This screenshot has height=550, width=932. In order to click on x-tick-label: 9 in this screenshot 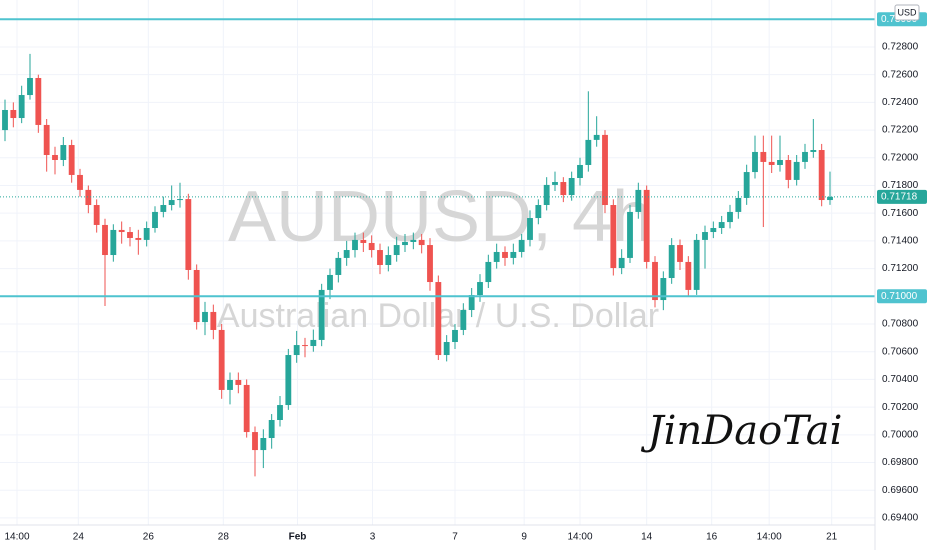, I will do `click(524, 537)`.